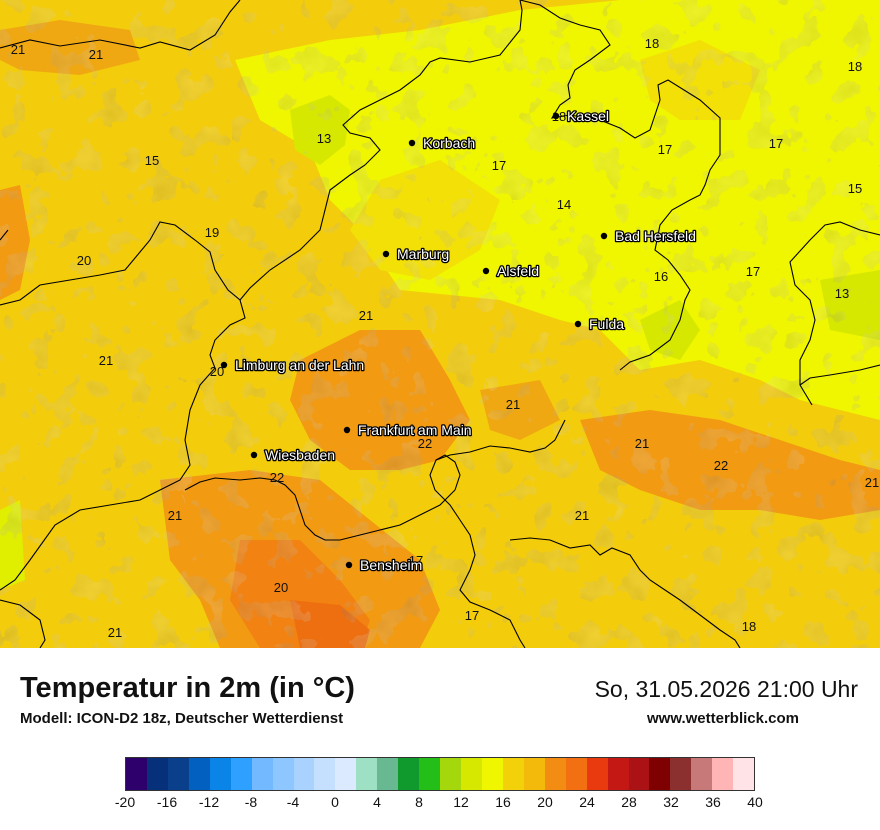 The width and height of the screenshot is (880, 830). Describe the element at coordinates (564, 204) in the screenshot. I see `temperature-value: 14` at that location.